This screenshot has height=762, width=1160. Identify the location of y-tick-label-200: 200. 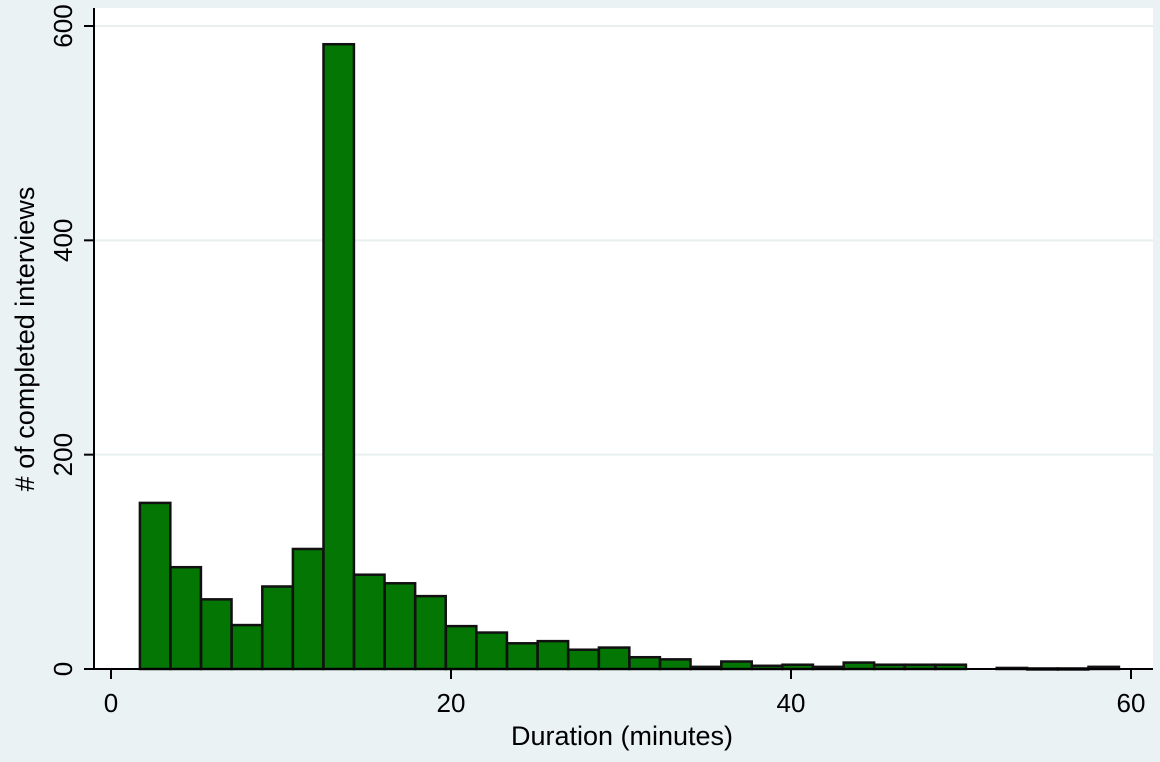
(63, 454).